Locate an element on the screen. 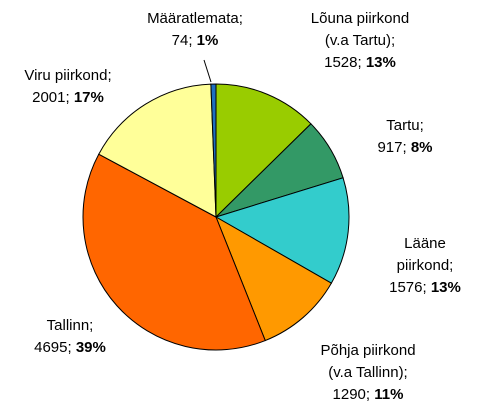  percent-label: 8% is located at coordinates (421, 147).